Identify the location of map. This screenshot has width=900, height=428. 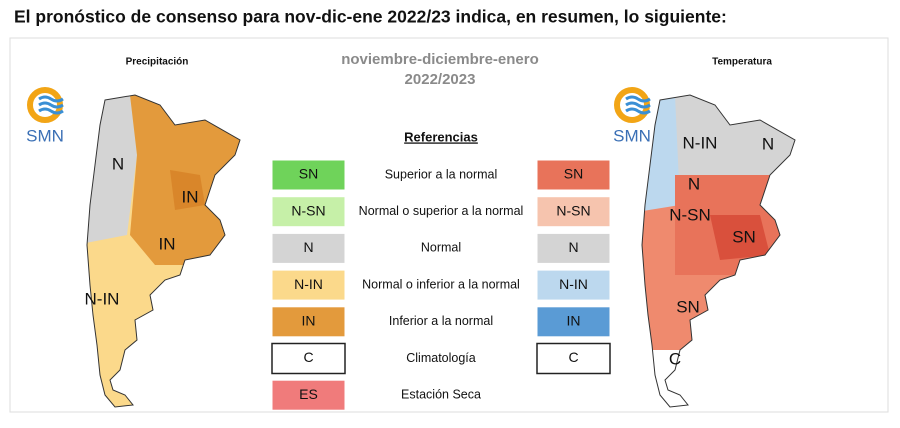
(163, 251).